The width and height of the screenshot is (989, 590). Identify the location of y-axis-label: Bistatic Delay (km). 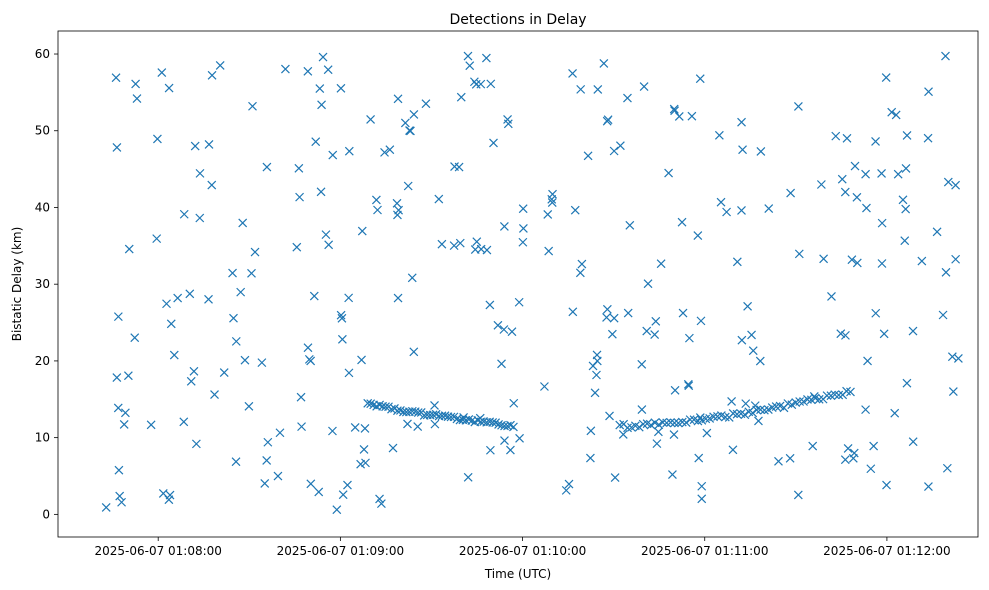
(17, 284).